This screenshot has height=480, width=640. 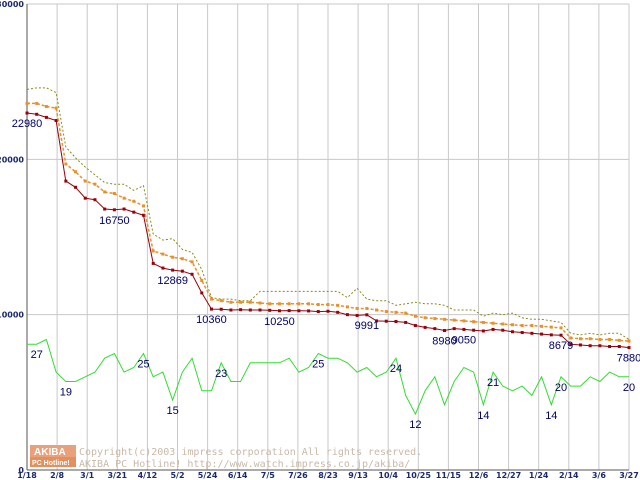 What do you see at coordinates (208, 475) in the screenshot?
I see `x-tick-label: 5/24` at bounding box center [208, 475].